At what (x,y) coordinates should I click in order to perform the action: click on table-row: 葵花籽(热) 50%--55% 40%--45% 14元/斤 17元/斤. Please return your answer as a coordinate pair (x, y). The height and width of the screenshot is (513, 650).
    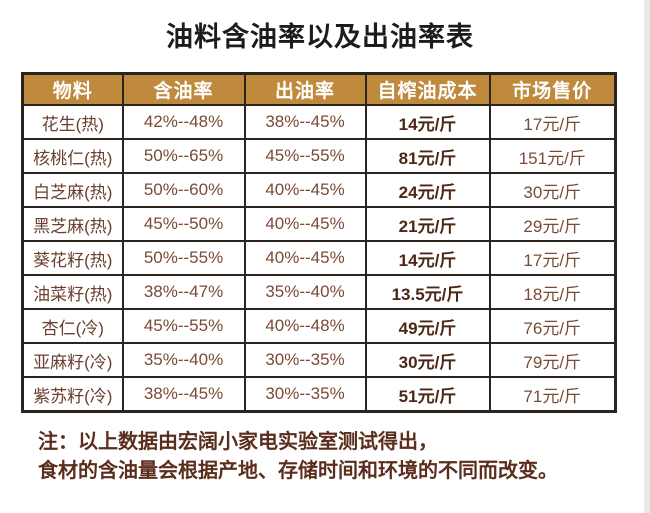
    Looking at the image, I should click on (319, 258).